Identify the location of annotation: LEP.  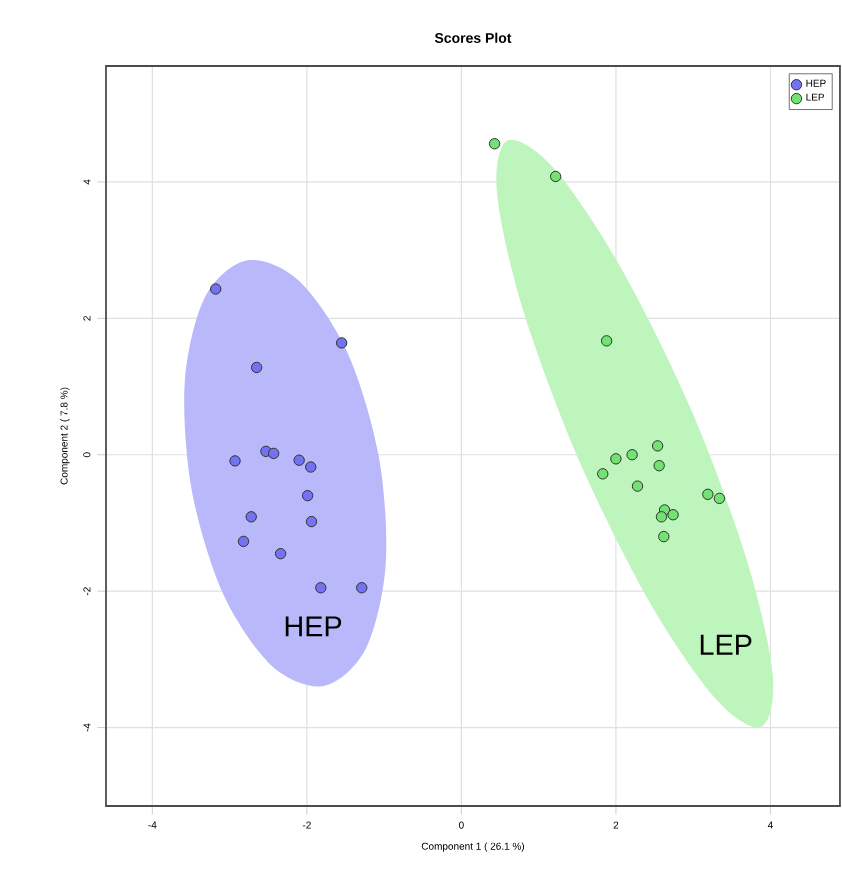
(726, 644).